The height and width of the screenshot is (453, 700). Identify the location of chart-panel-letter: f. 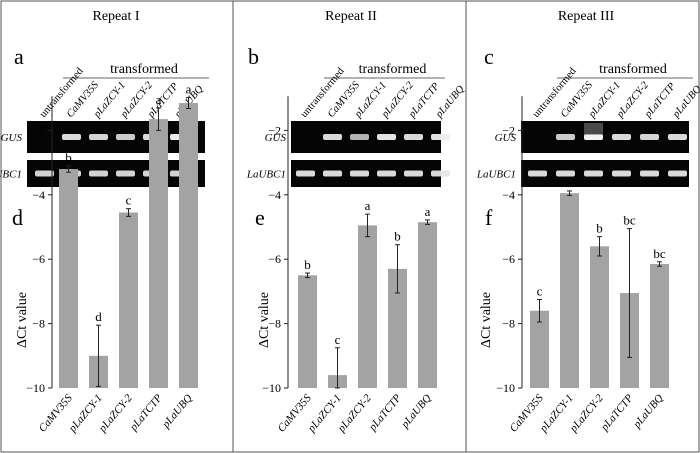
(489, 217).